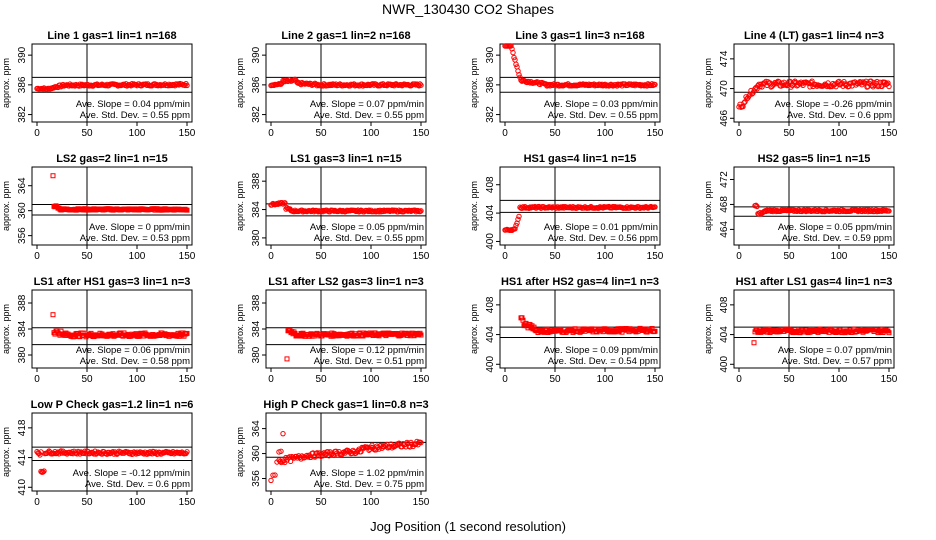 This screenshot has width=936, height=540. What do you see at coordinates (346, 282) in the screenshot?
I see `panel-title: LS1 after LS2 gas=3 lin=1 n=3` at bounding box center [346, 282].